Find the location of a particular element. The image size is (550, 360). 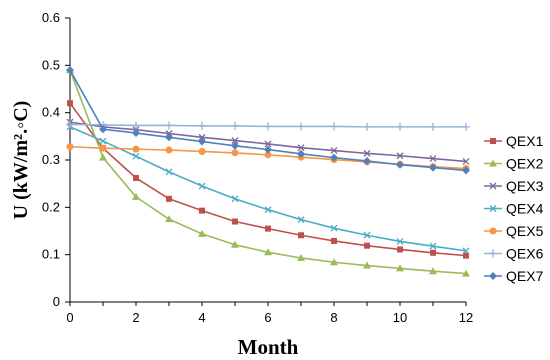

legend-label: QEX7 is located at coordinates (525, 276).